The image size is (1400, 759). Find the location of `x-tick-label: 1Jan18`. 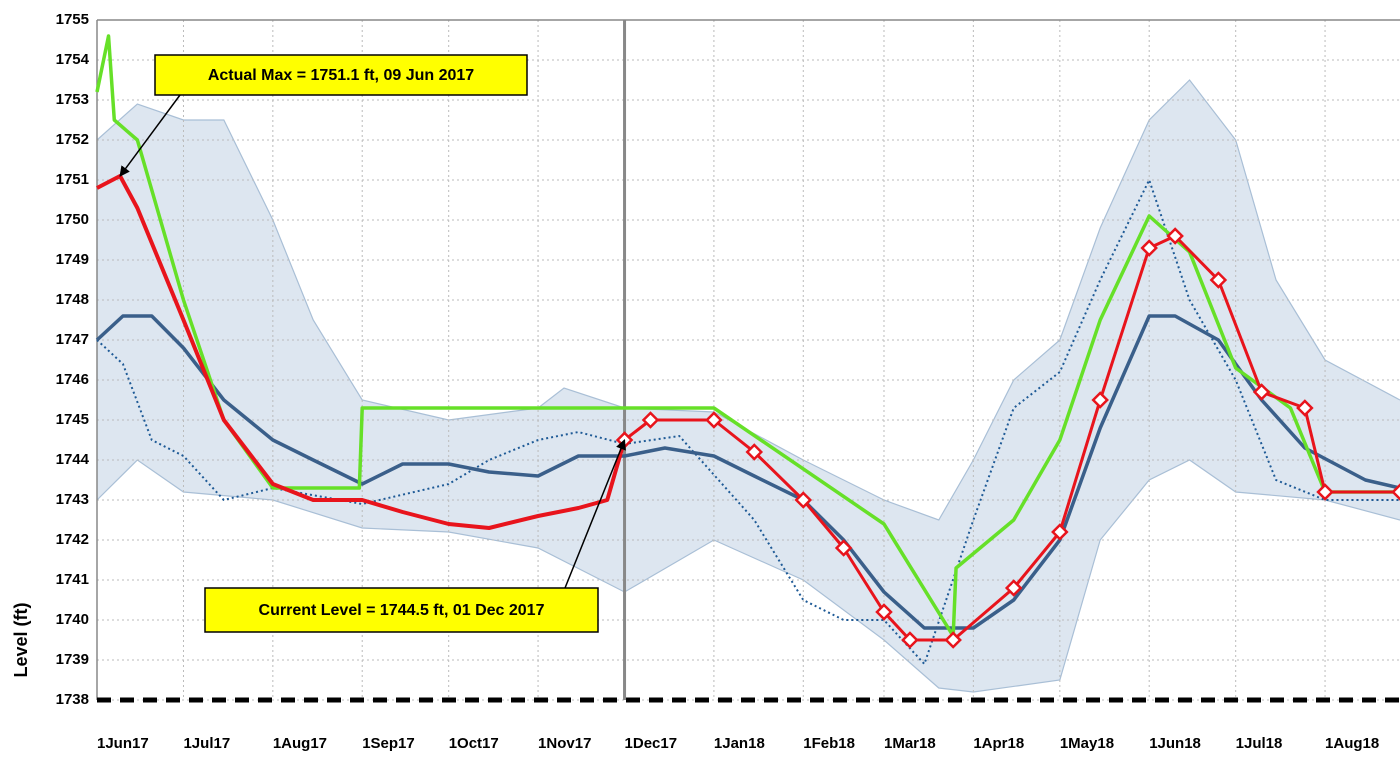

x-tick-label: 1Jan18 is located at coordinates (739, 743).